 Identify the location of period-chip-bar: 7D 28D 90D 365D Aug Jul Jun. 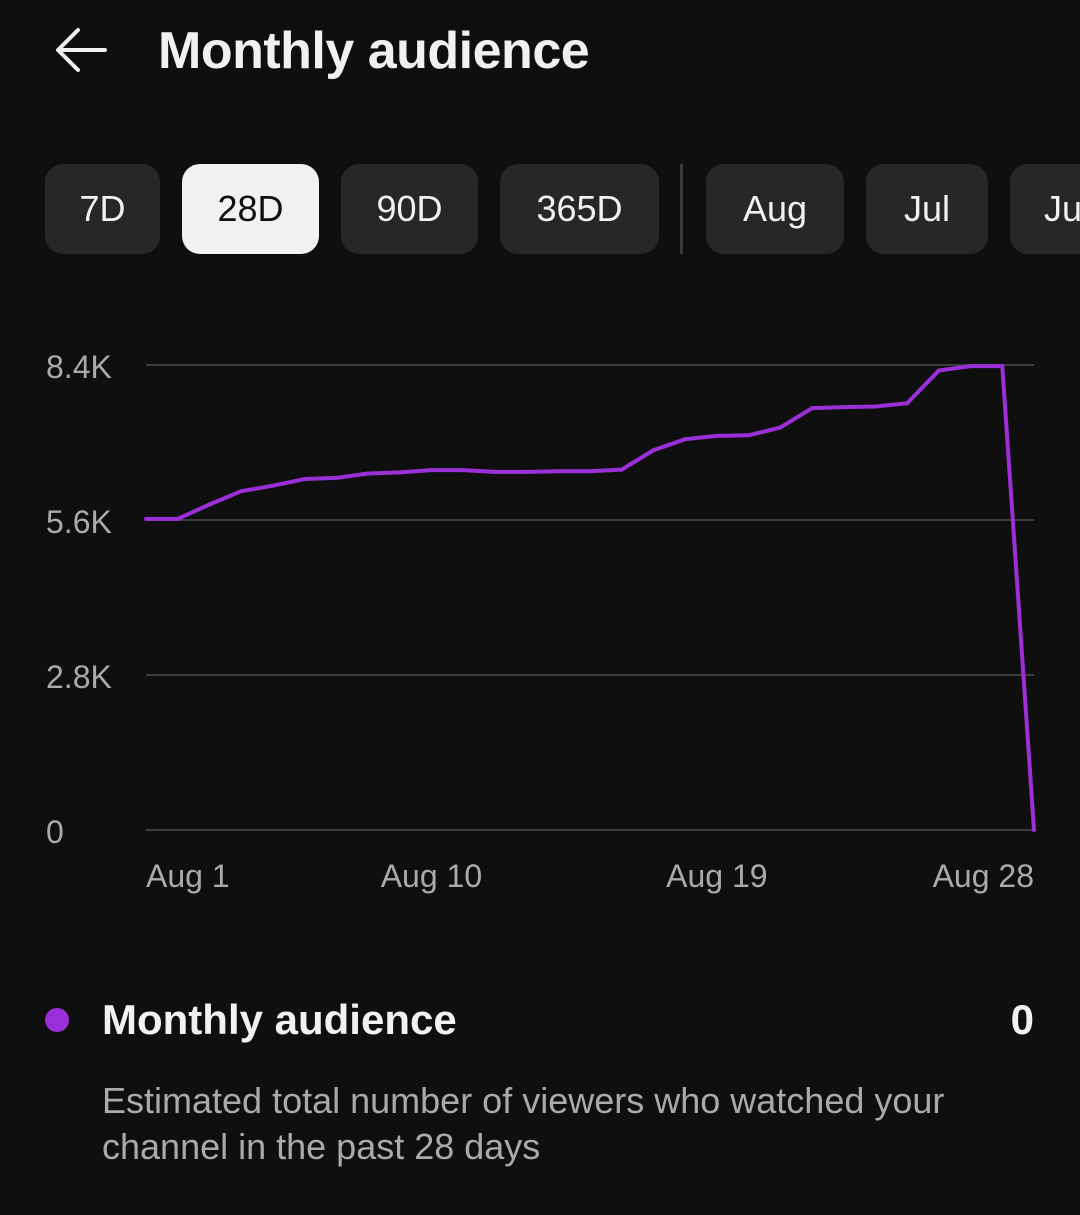
(540, 209).